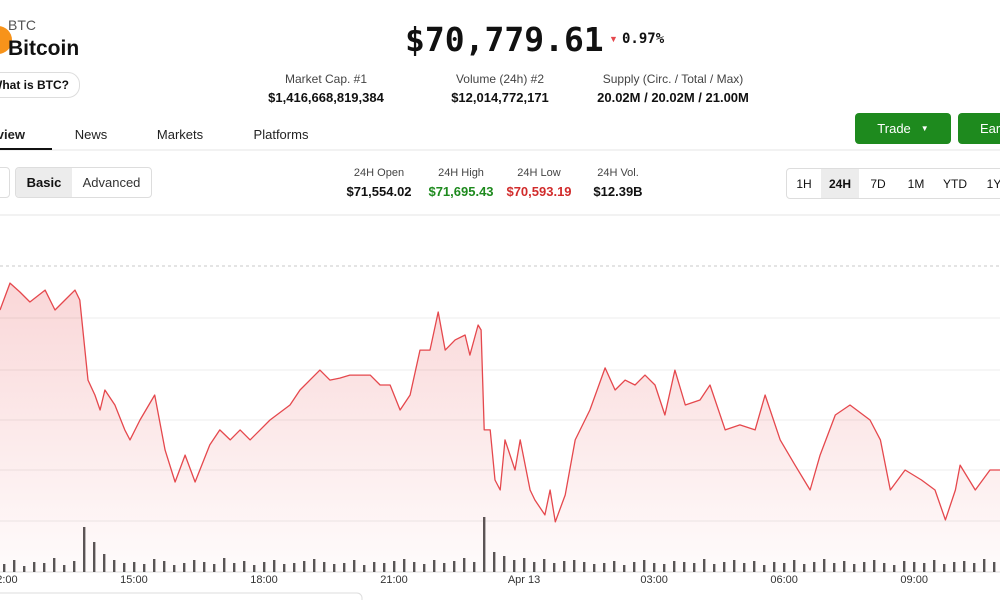  Describe the element at coordinates (618, 191) in the screenshot. I see `summary-value: $12.39B` at that location.